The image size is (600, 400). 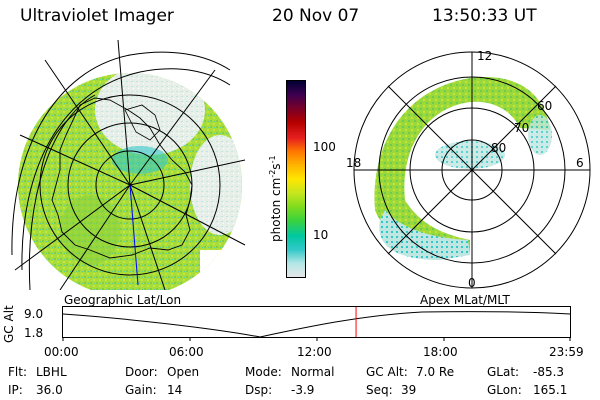 What do you see at coordinates (379, 390) in the screenshot?
I see `seq-label: Seq:` at bounding box center [379, 390].